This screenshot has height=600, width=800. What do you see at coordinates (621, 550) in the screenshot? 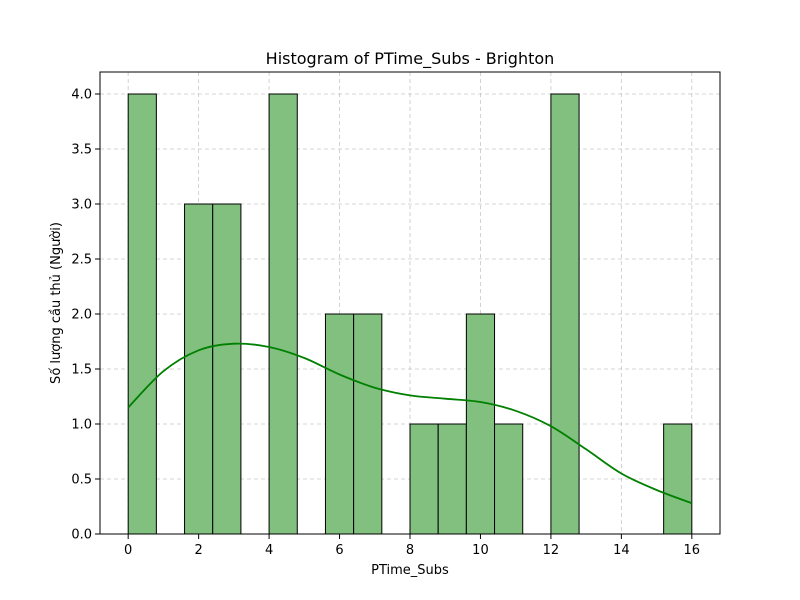
I see `x-tick-label: 14` at bounding box center [621, 550].